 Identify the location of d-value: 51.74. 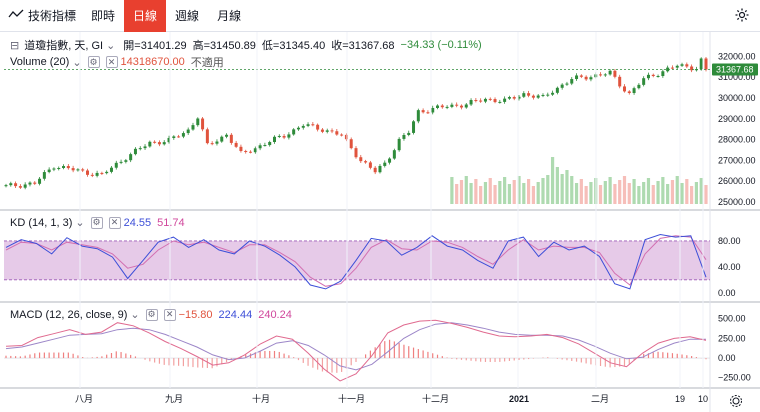
(171, 222).